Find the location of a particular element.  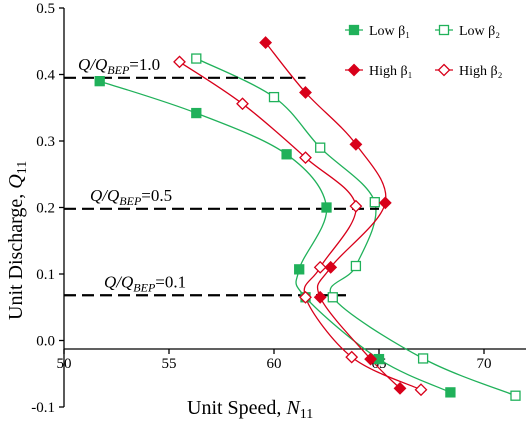

legend: Low β₁ Low β₂ High β₁ High β₂ is located at coordinates (424, 51).